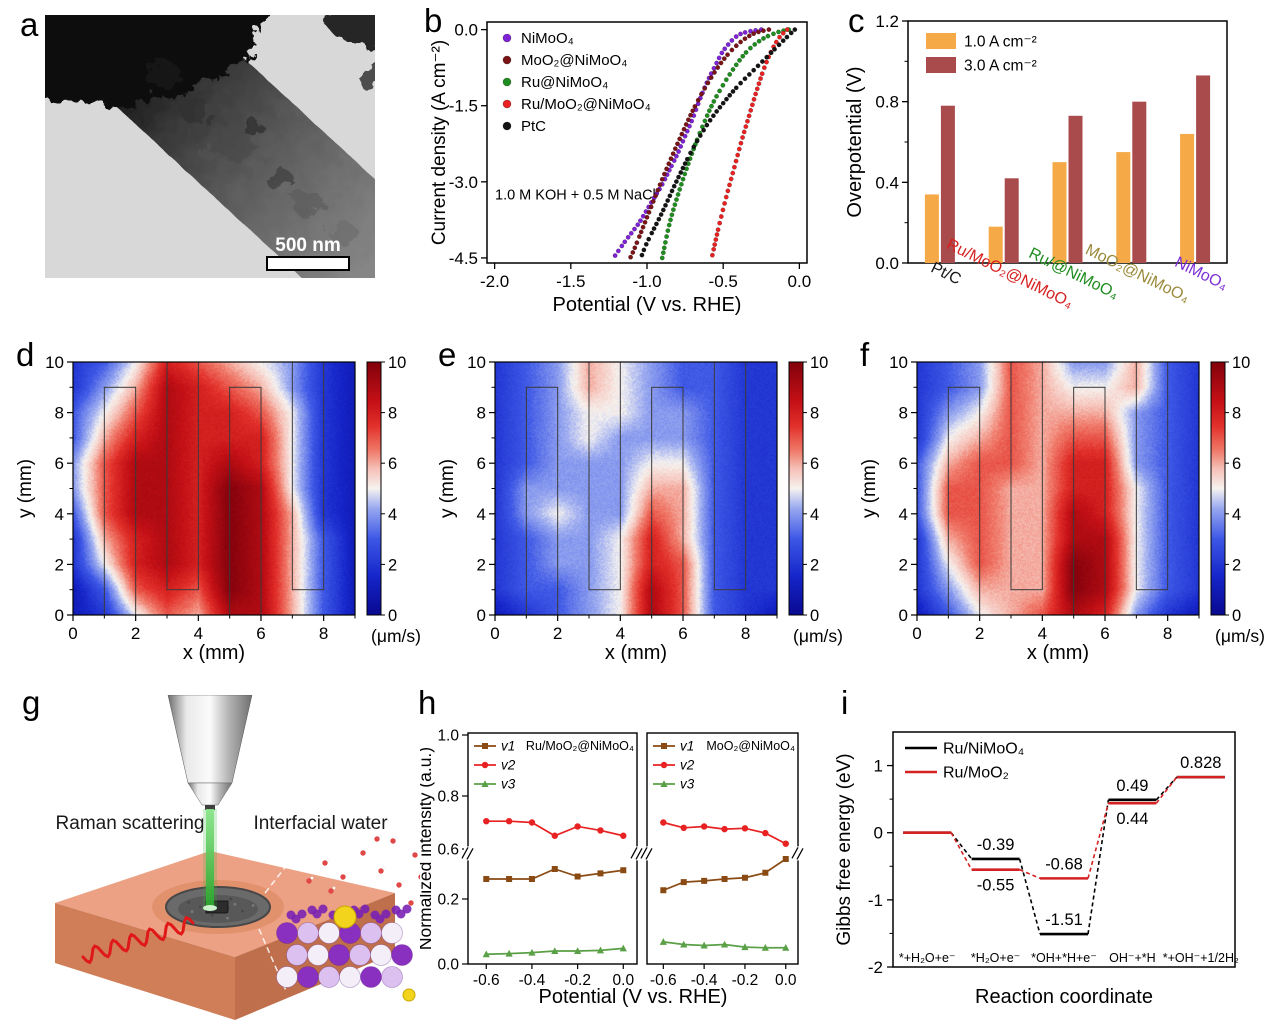  Describe the element at coordinates (1064, 958) in the screenshot. I see `svg-text: *OH+*H+e⁻` at that location.